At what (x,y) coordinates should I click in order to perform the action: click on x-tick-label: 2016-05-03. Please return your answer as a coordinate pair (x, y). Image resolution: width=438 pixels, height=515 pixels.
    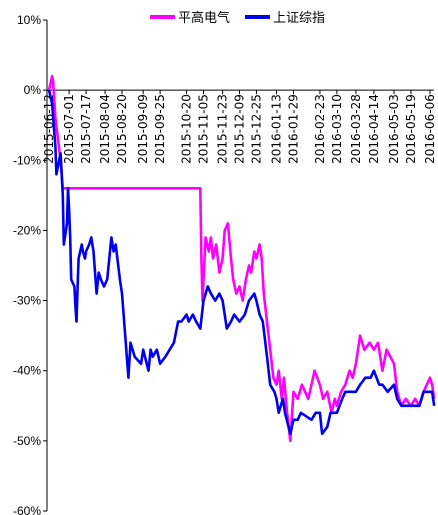
    Looking at the image, I should click on (394, 129).